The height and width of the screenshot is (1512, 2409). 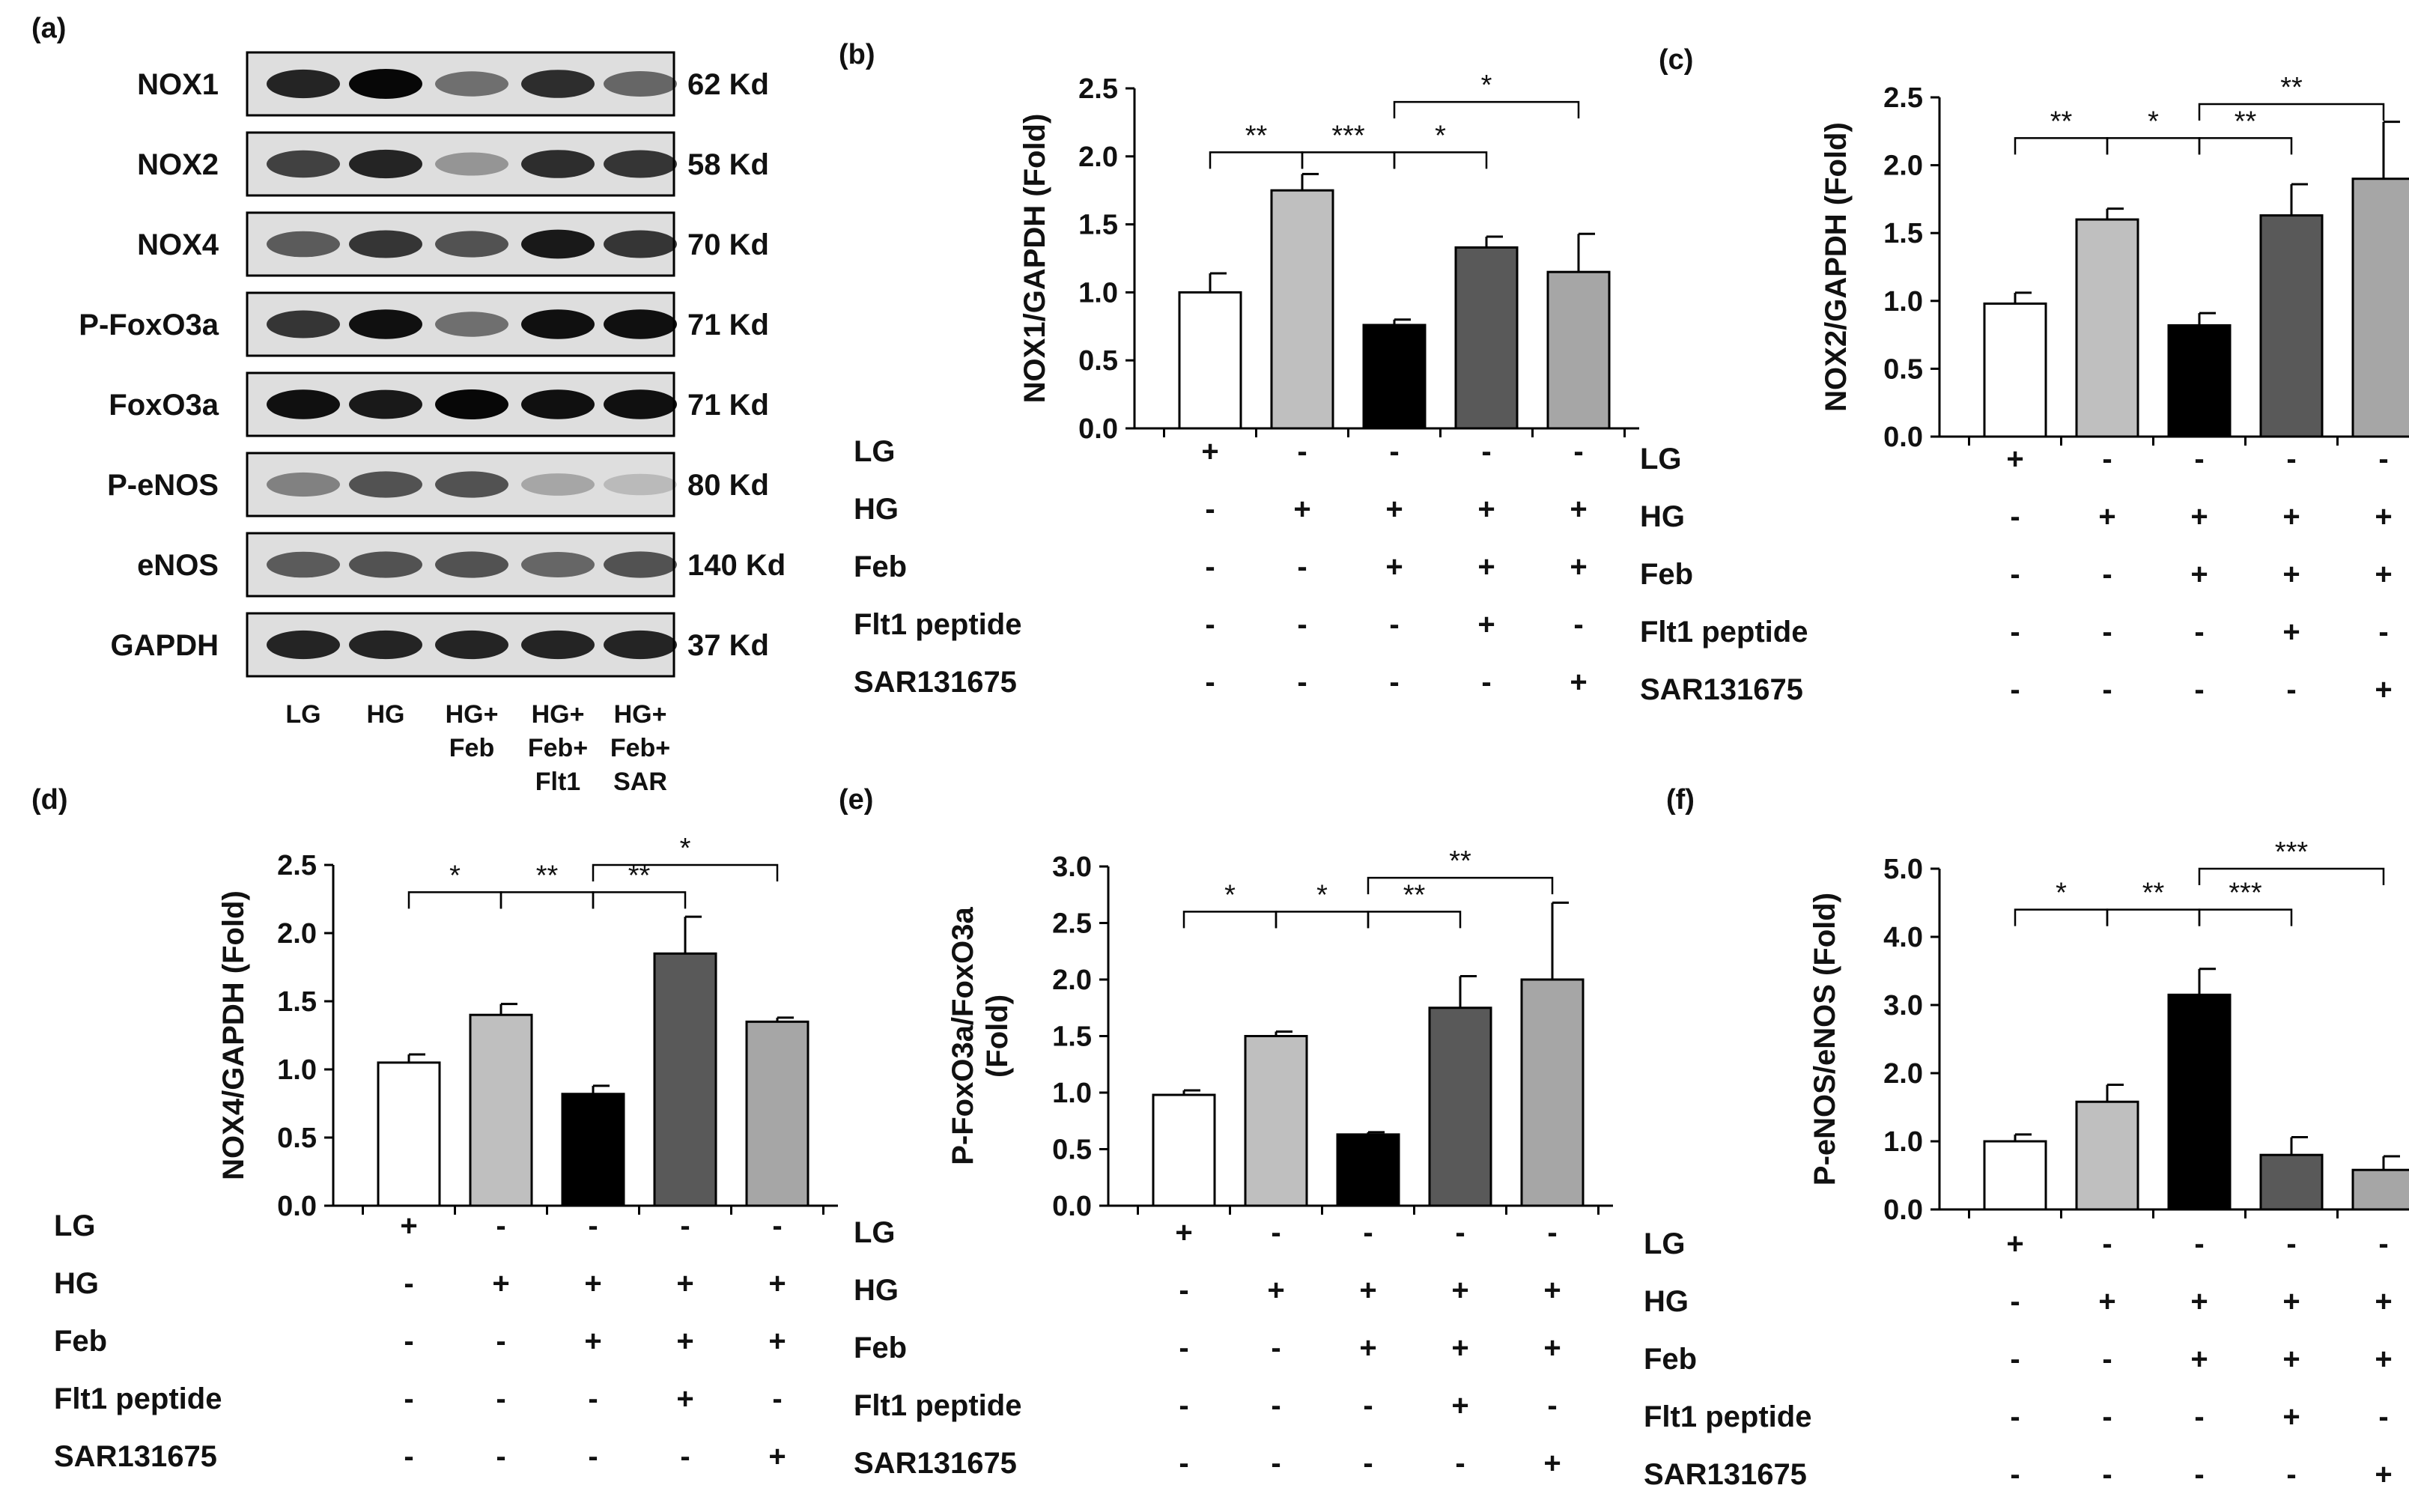 I want to click on significance-label: *, so click(x=1440, y=135).